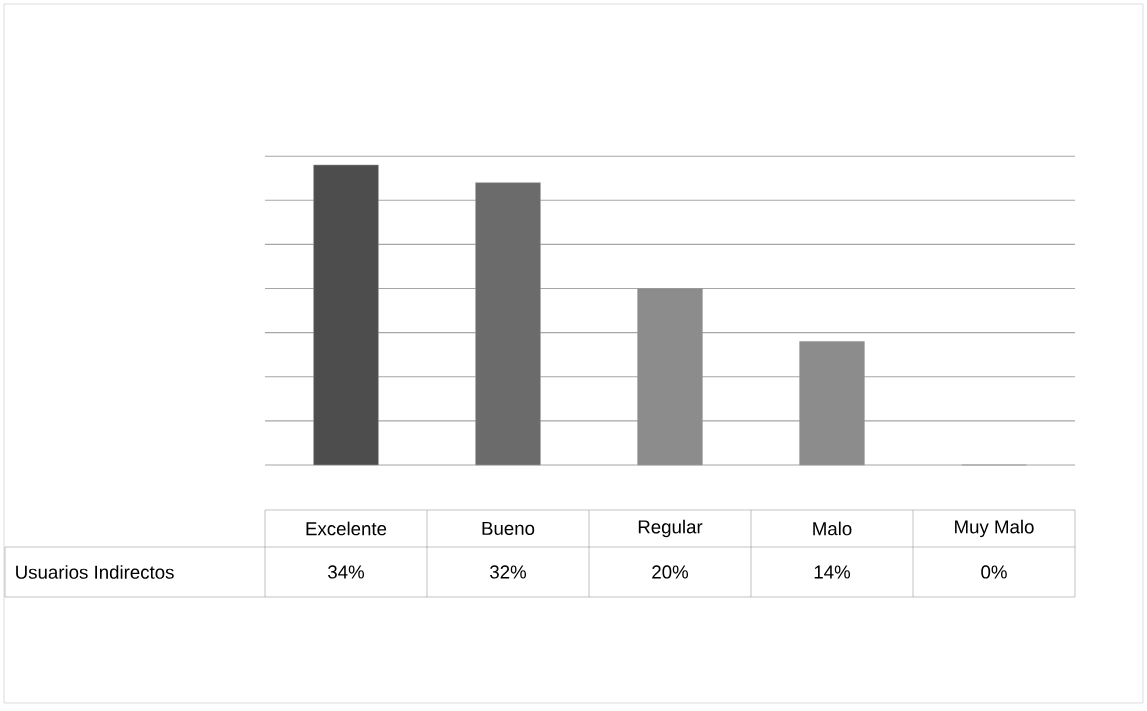 The width and height of the screenshot is (1147, 711). Describe the element at coordinates (346, 528) in the screenshot. I see `x-tick-label: Excelente` at that location.